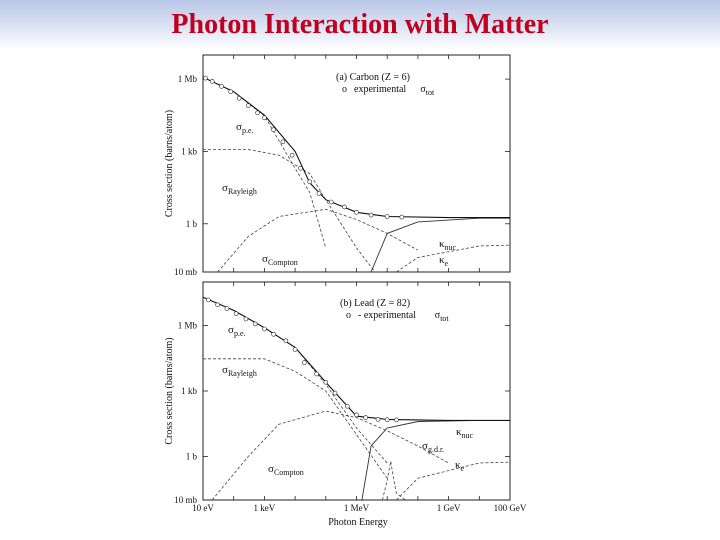 The width and height of the screenshot is (720, 540). I want to click on slide-title: Photon Interaction with Matter, so click(360, 24).